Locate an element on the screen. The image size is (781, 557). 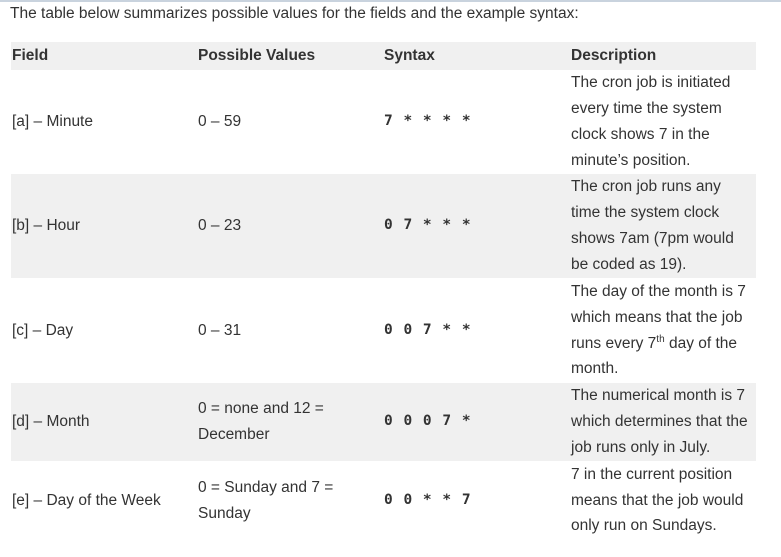
table-header-row: Field Possible Values Syntax Description is located at coordinates (383, 56).